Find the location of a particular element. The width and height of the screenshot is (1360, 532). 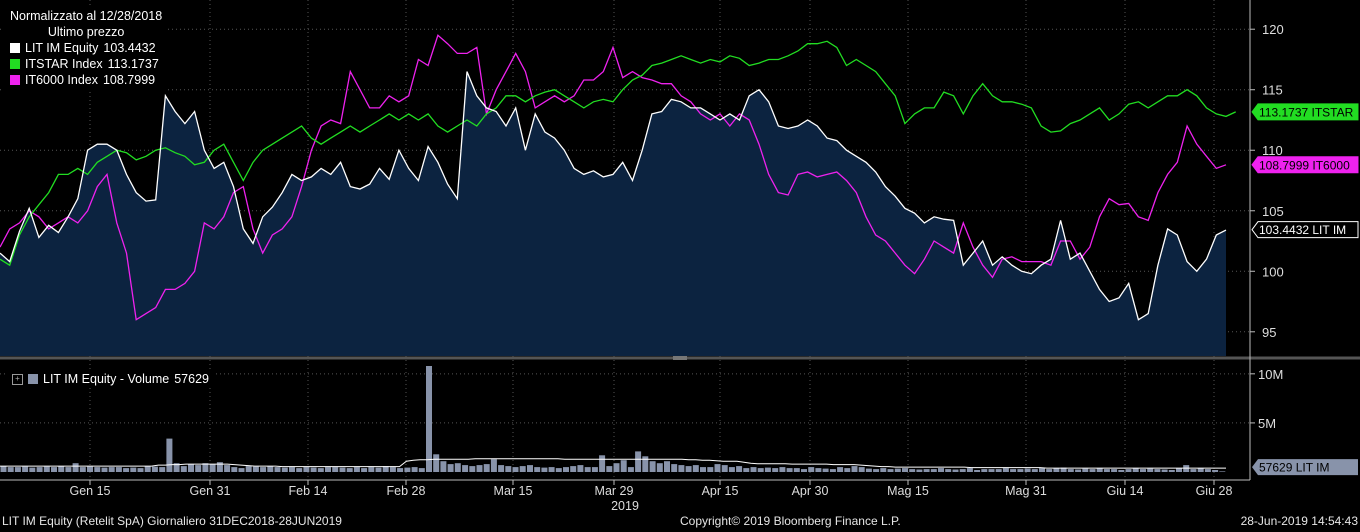

last-value-tag-text: 113.1737 ITSTAR is located at coordinates (1306, 112).